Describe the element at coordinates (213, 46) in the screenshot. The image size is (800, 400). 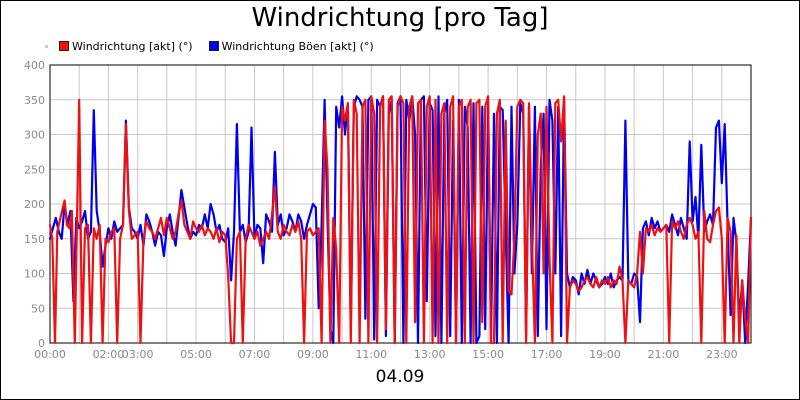
I see `legend-swatch-gust-direction` at that location.